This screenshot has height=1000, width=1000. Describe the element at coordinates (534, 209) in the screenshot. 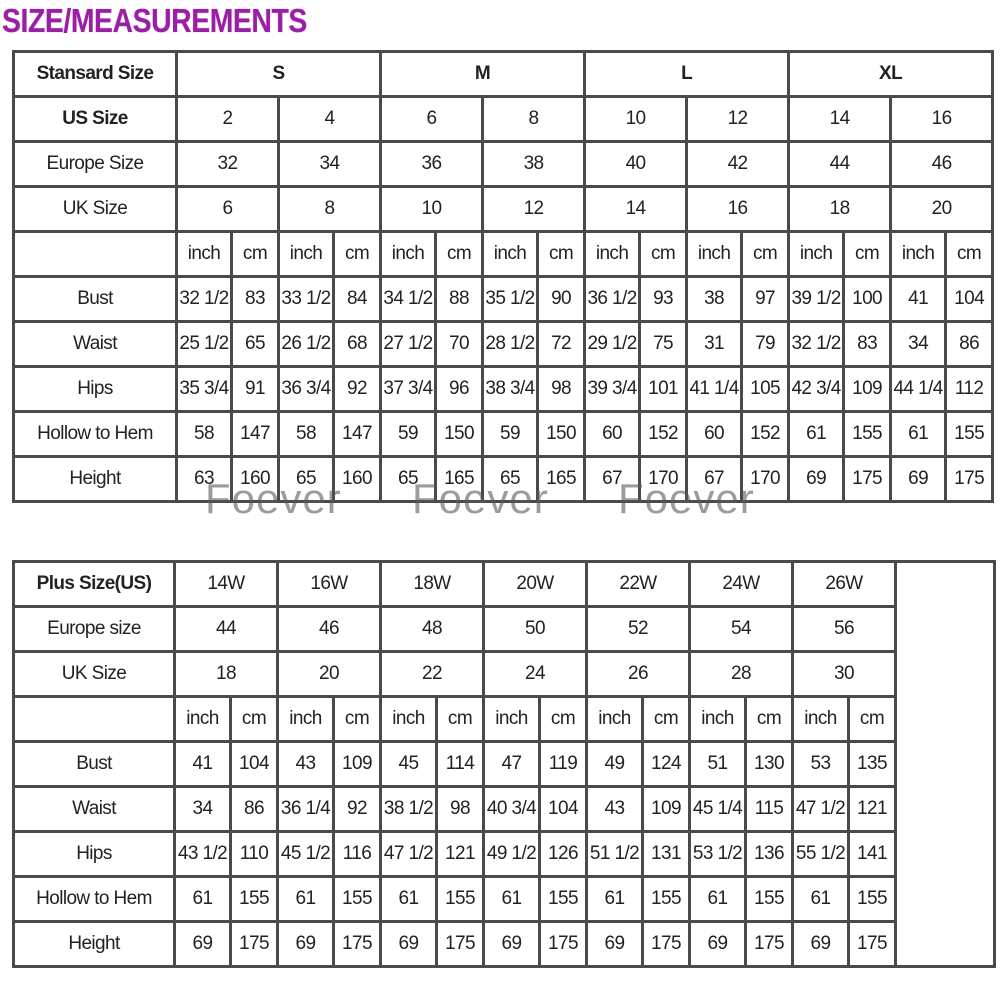

I see `table-cell: 12` at that location.